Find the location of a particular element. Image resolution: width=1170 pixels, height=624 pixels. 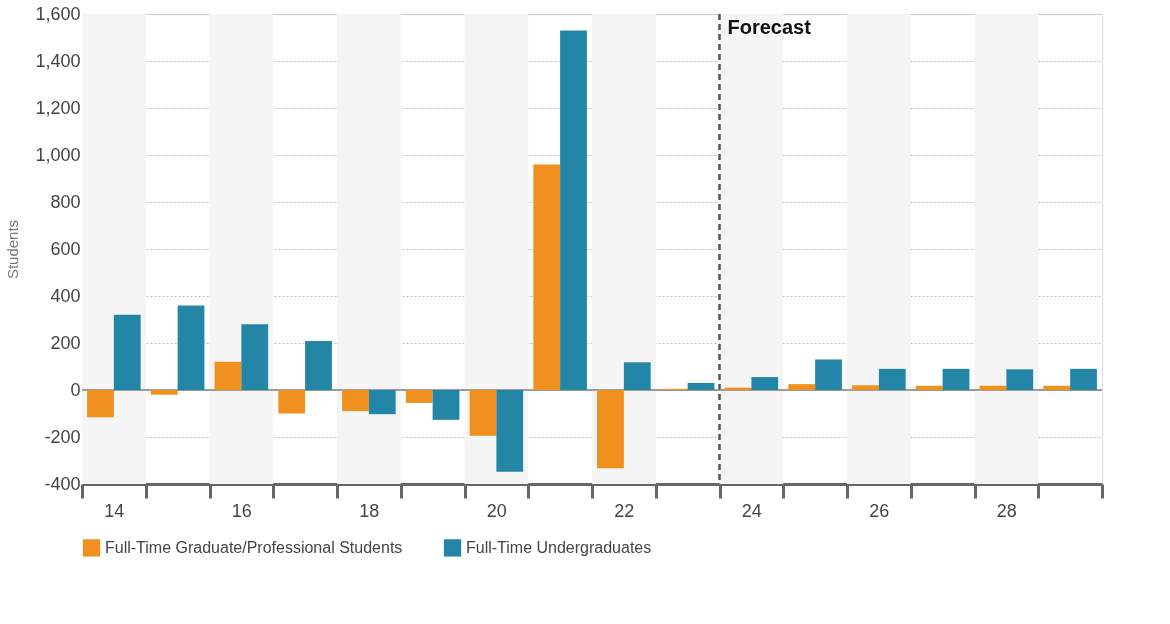

y-tick-label: 200 is located at coordinates (65, 342).